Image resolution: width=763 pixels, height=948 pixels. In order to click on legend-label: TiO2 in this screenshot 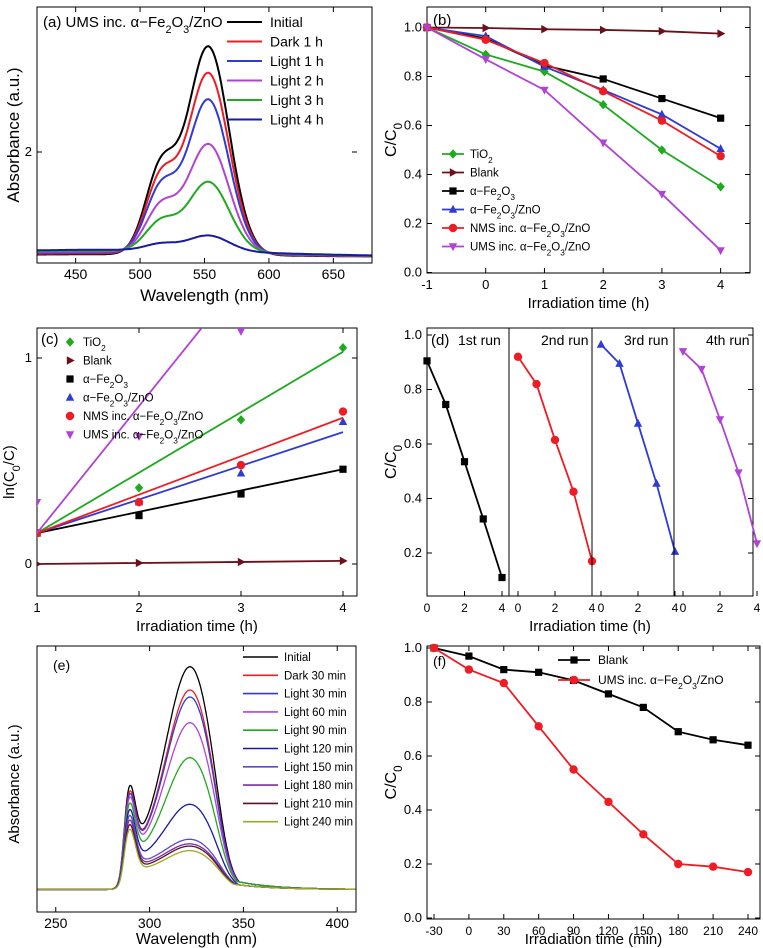, I will do `click(94, 345)`.